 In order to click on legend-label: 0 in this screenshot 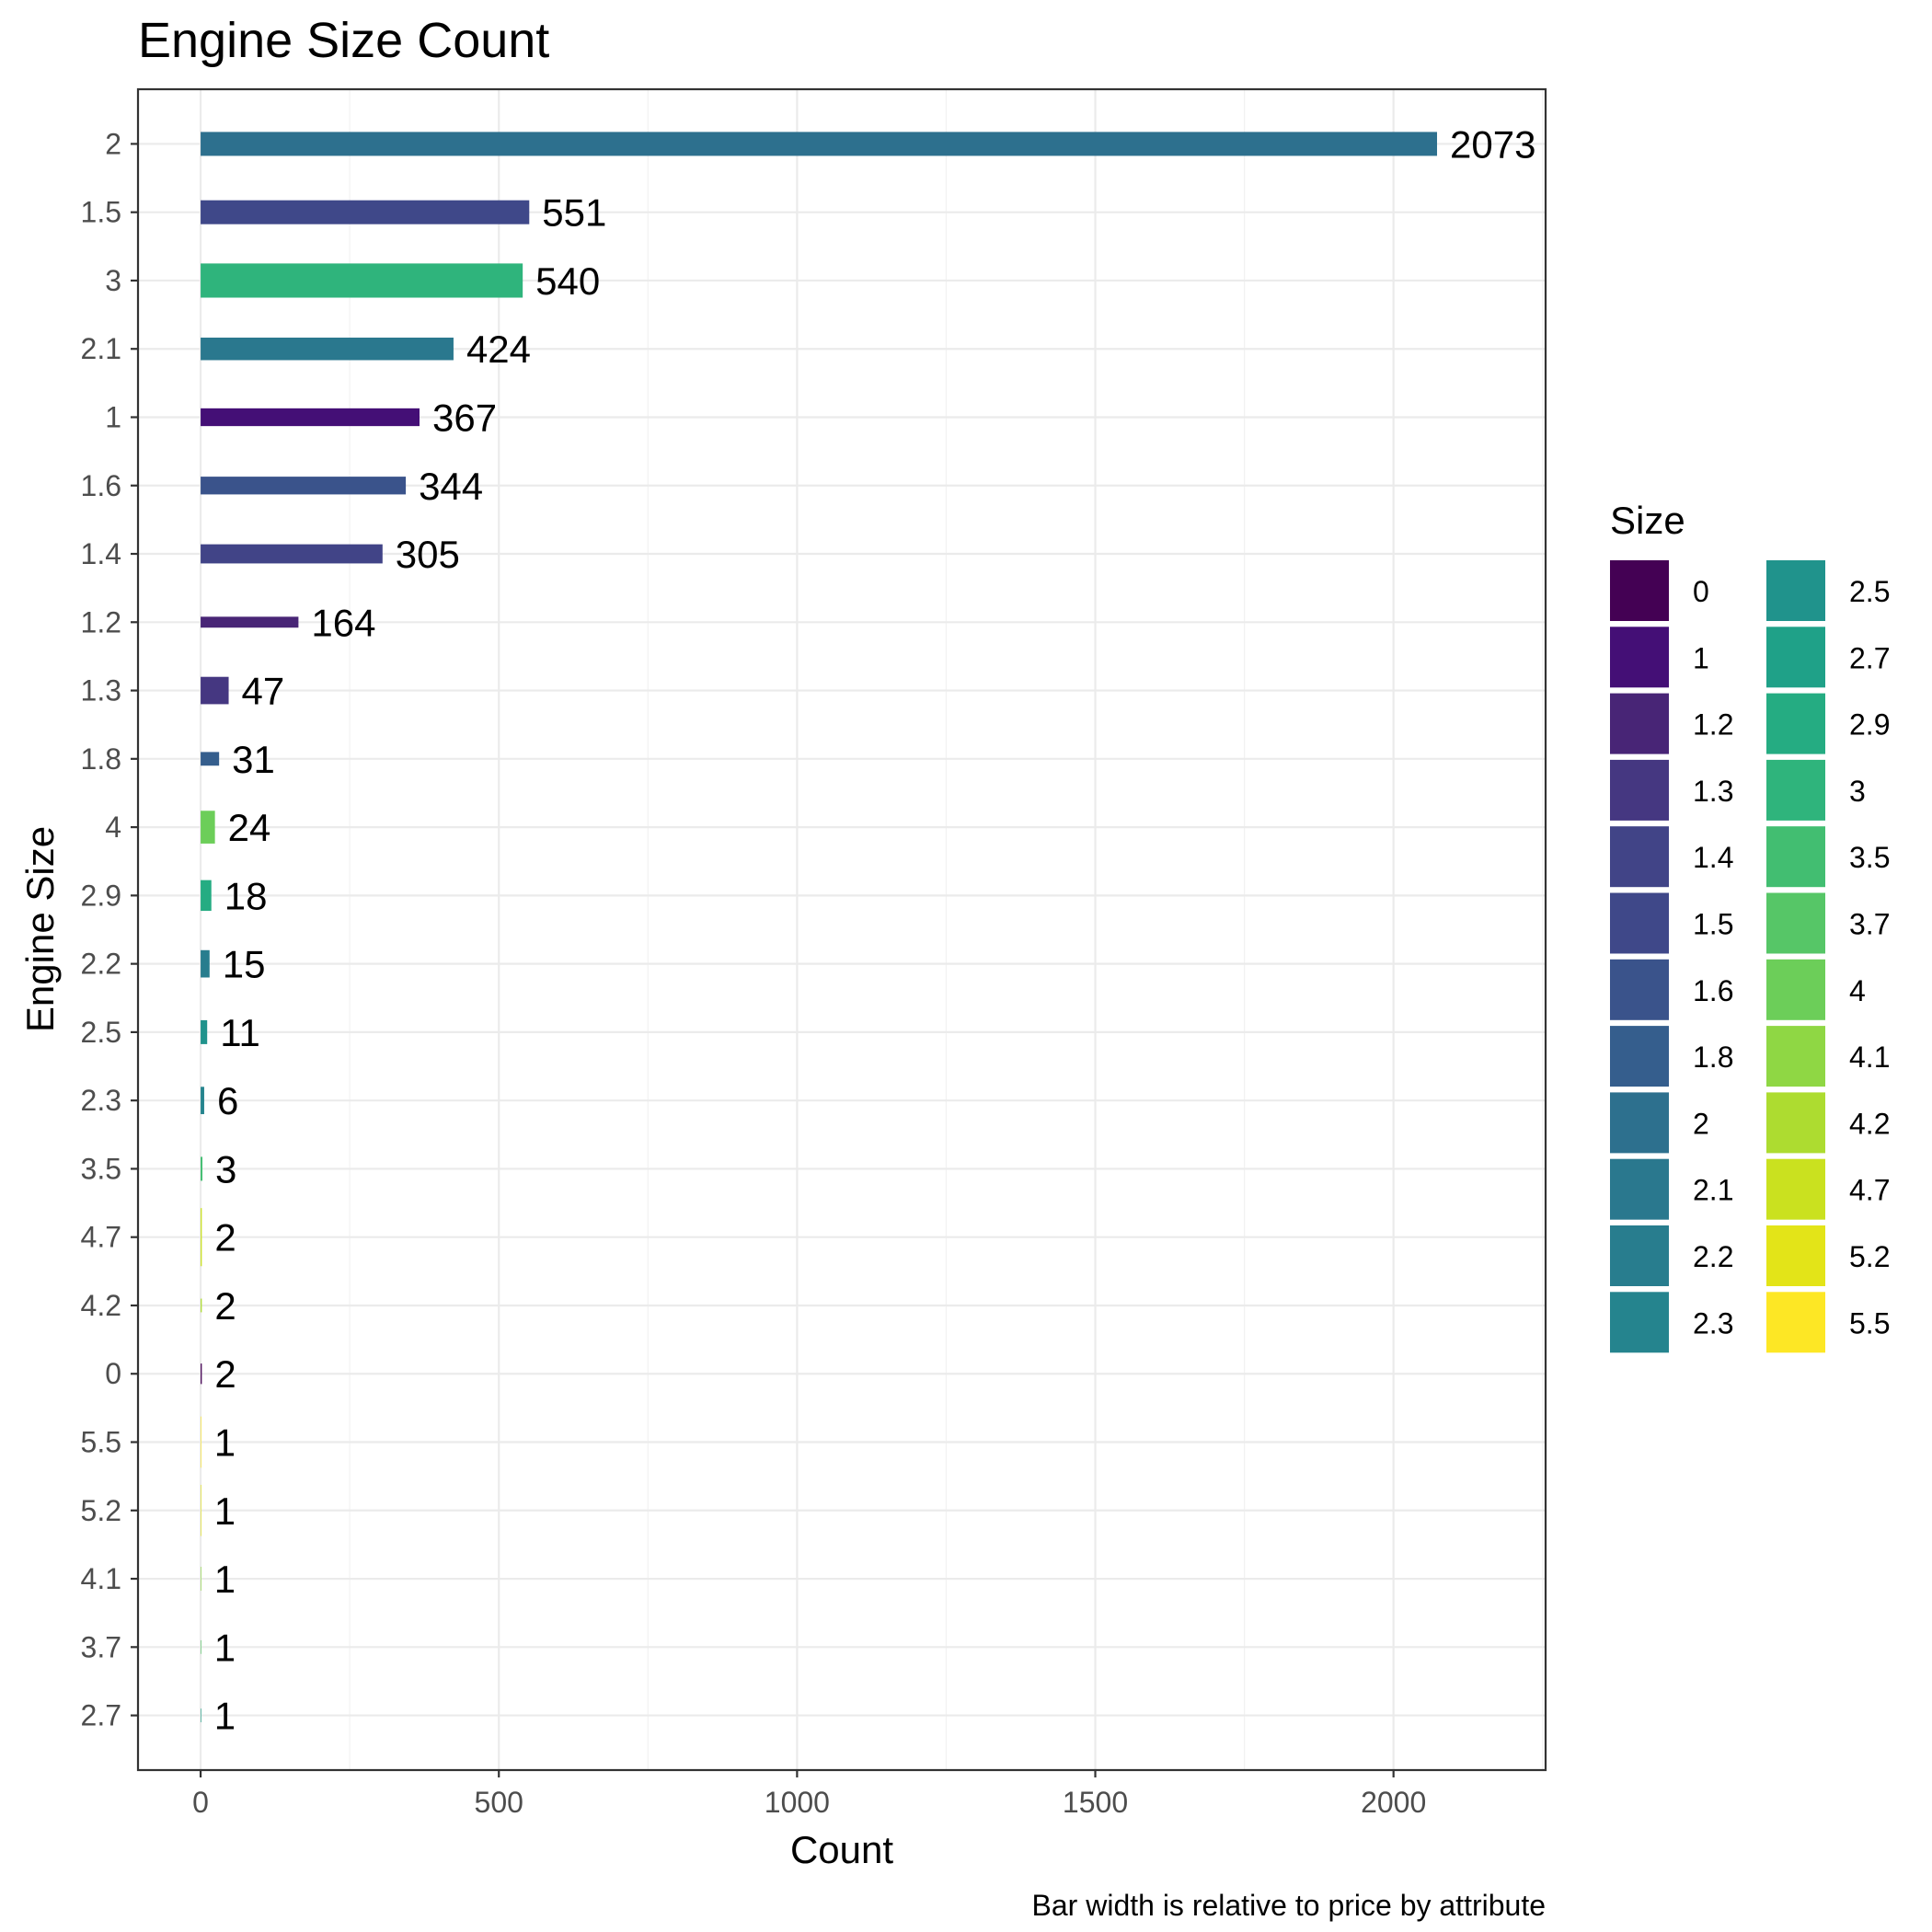, I will do `click(1701, 591)`.